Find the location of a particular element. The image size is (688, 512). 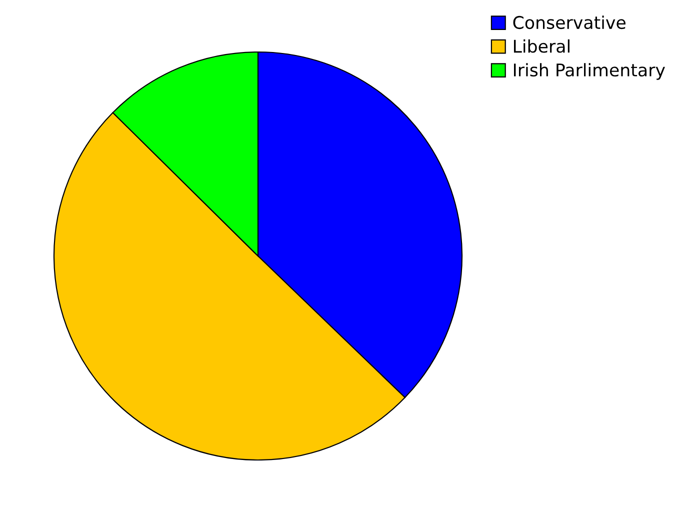

legend-label: Irish Parlimentary is located at coordinates (589, 71).